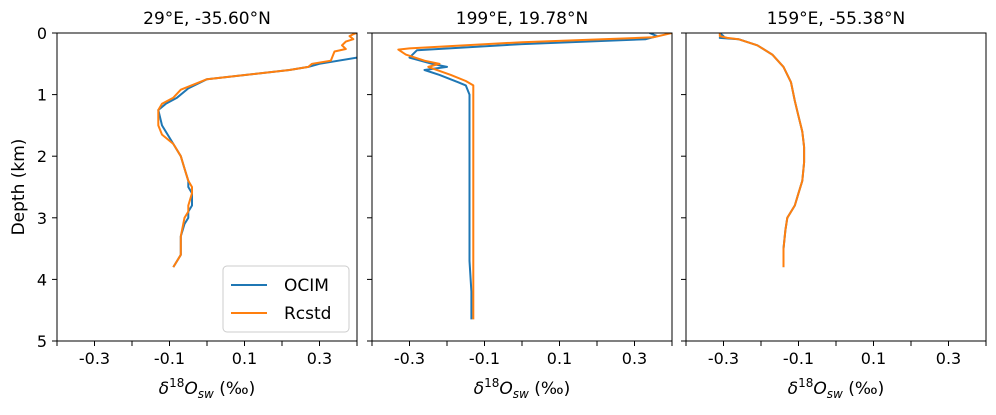 This screenshot has width=996, height=415. I want to click on legend: OCIM Rcstd, so click(286, 299).